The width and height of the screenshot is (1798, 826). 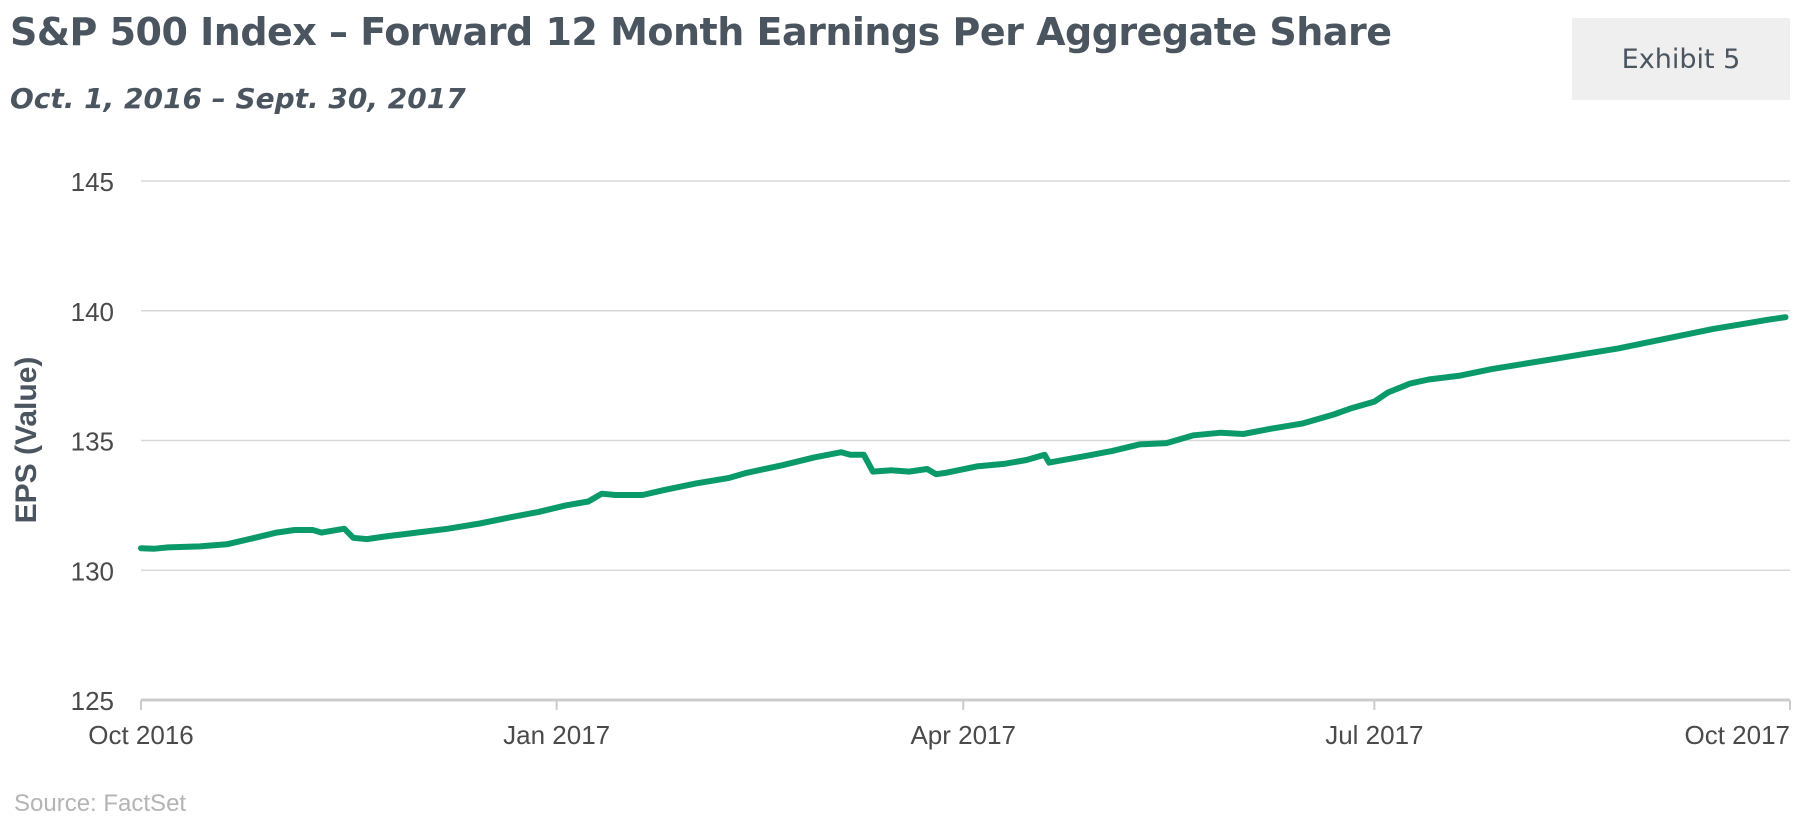 What do you see at coordinates (26, 440) in the screenshot?
I see `y-axis-label: EPS (Value)` at bounding box center [26, 440].